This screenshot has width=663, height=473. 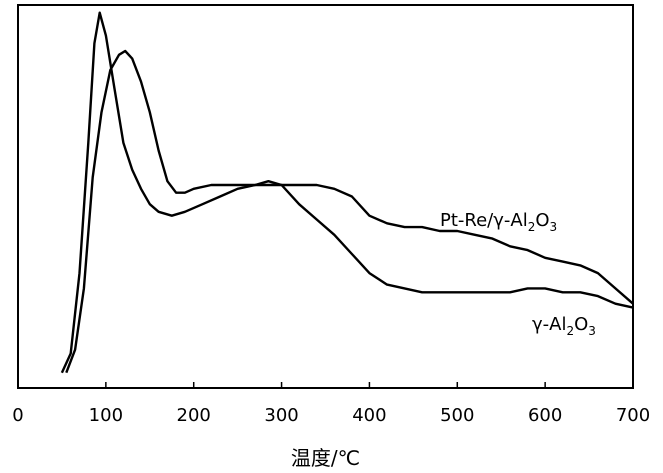 I want to click on series-label-text: Pt-Re/γ-Al, so click(x=484, y=220).